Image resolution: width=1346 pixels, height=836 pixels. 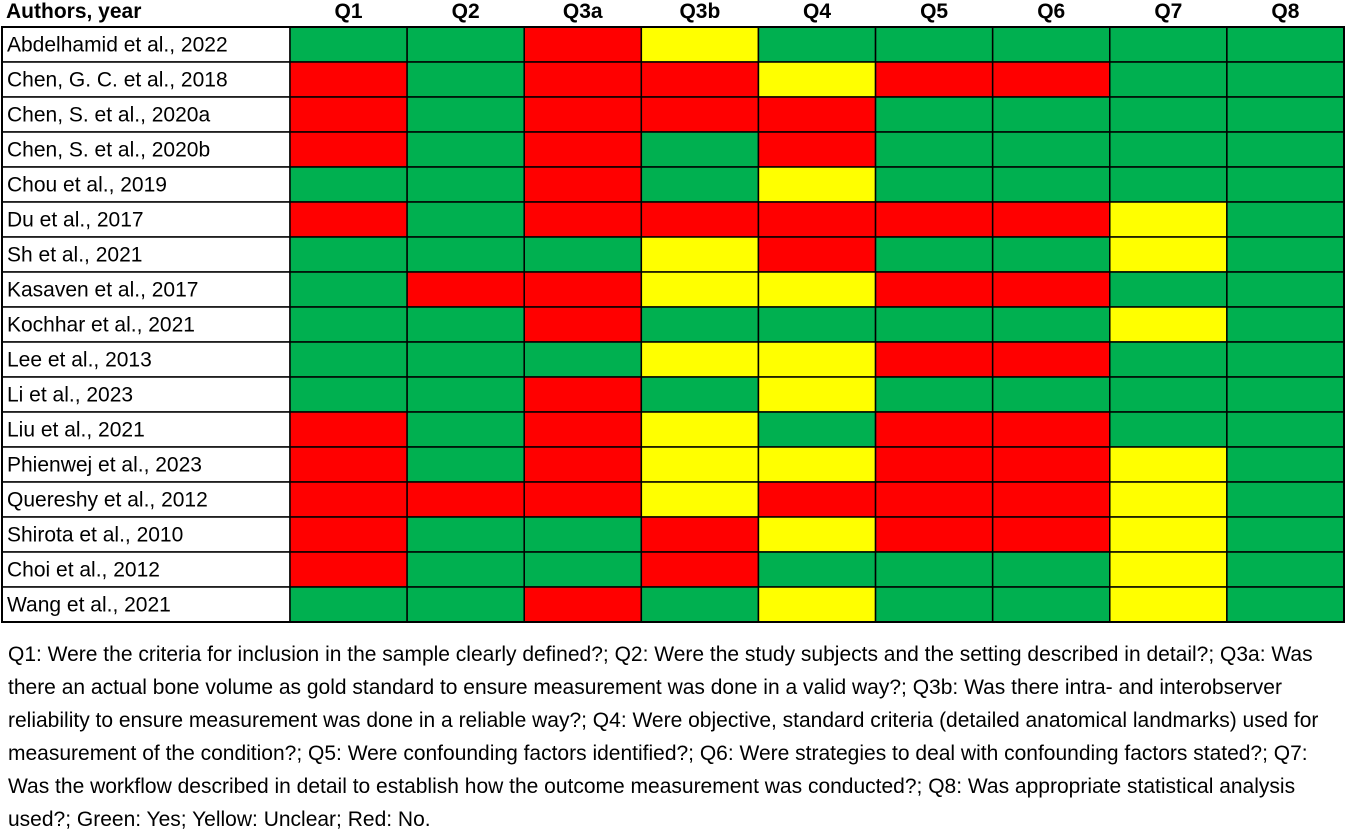 What do you see at coordinates (95, 535) in the screenshot?
I see `row-label: Shirota et al., 2010` at bounding box center [95, 535].